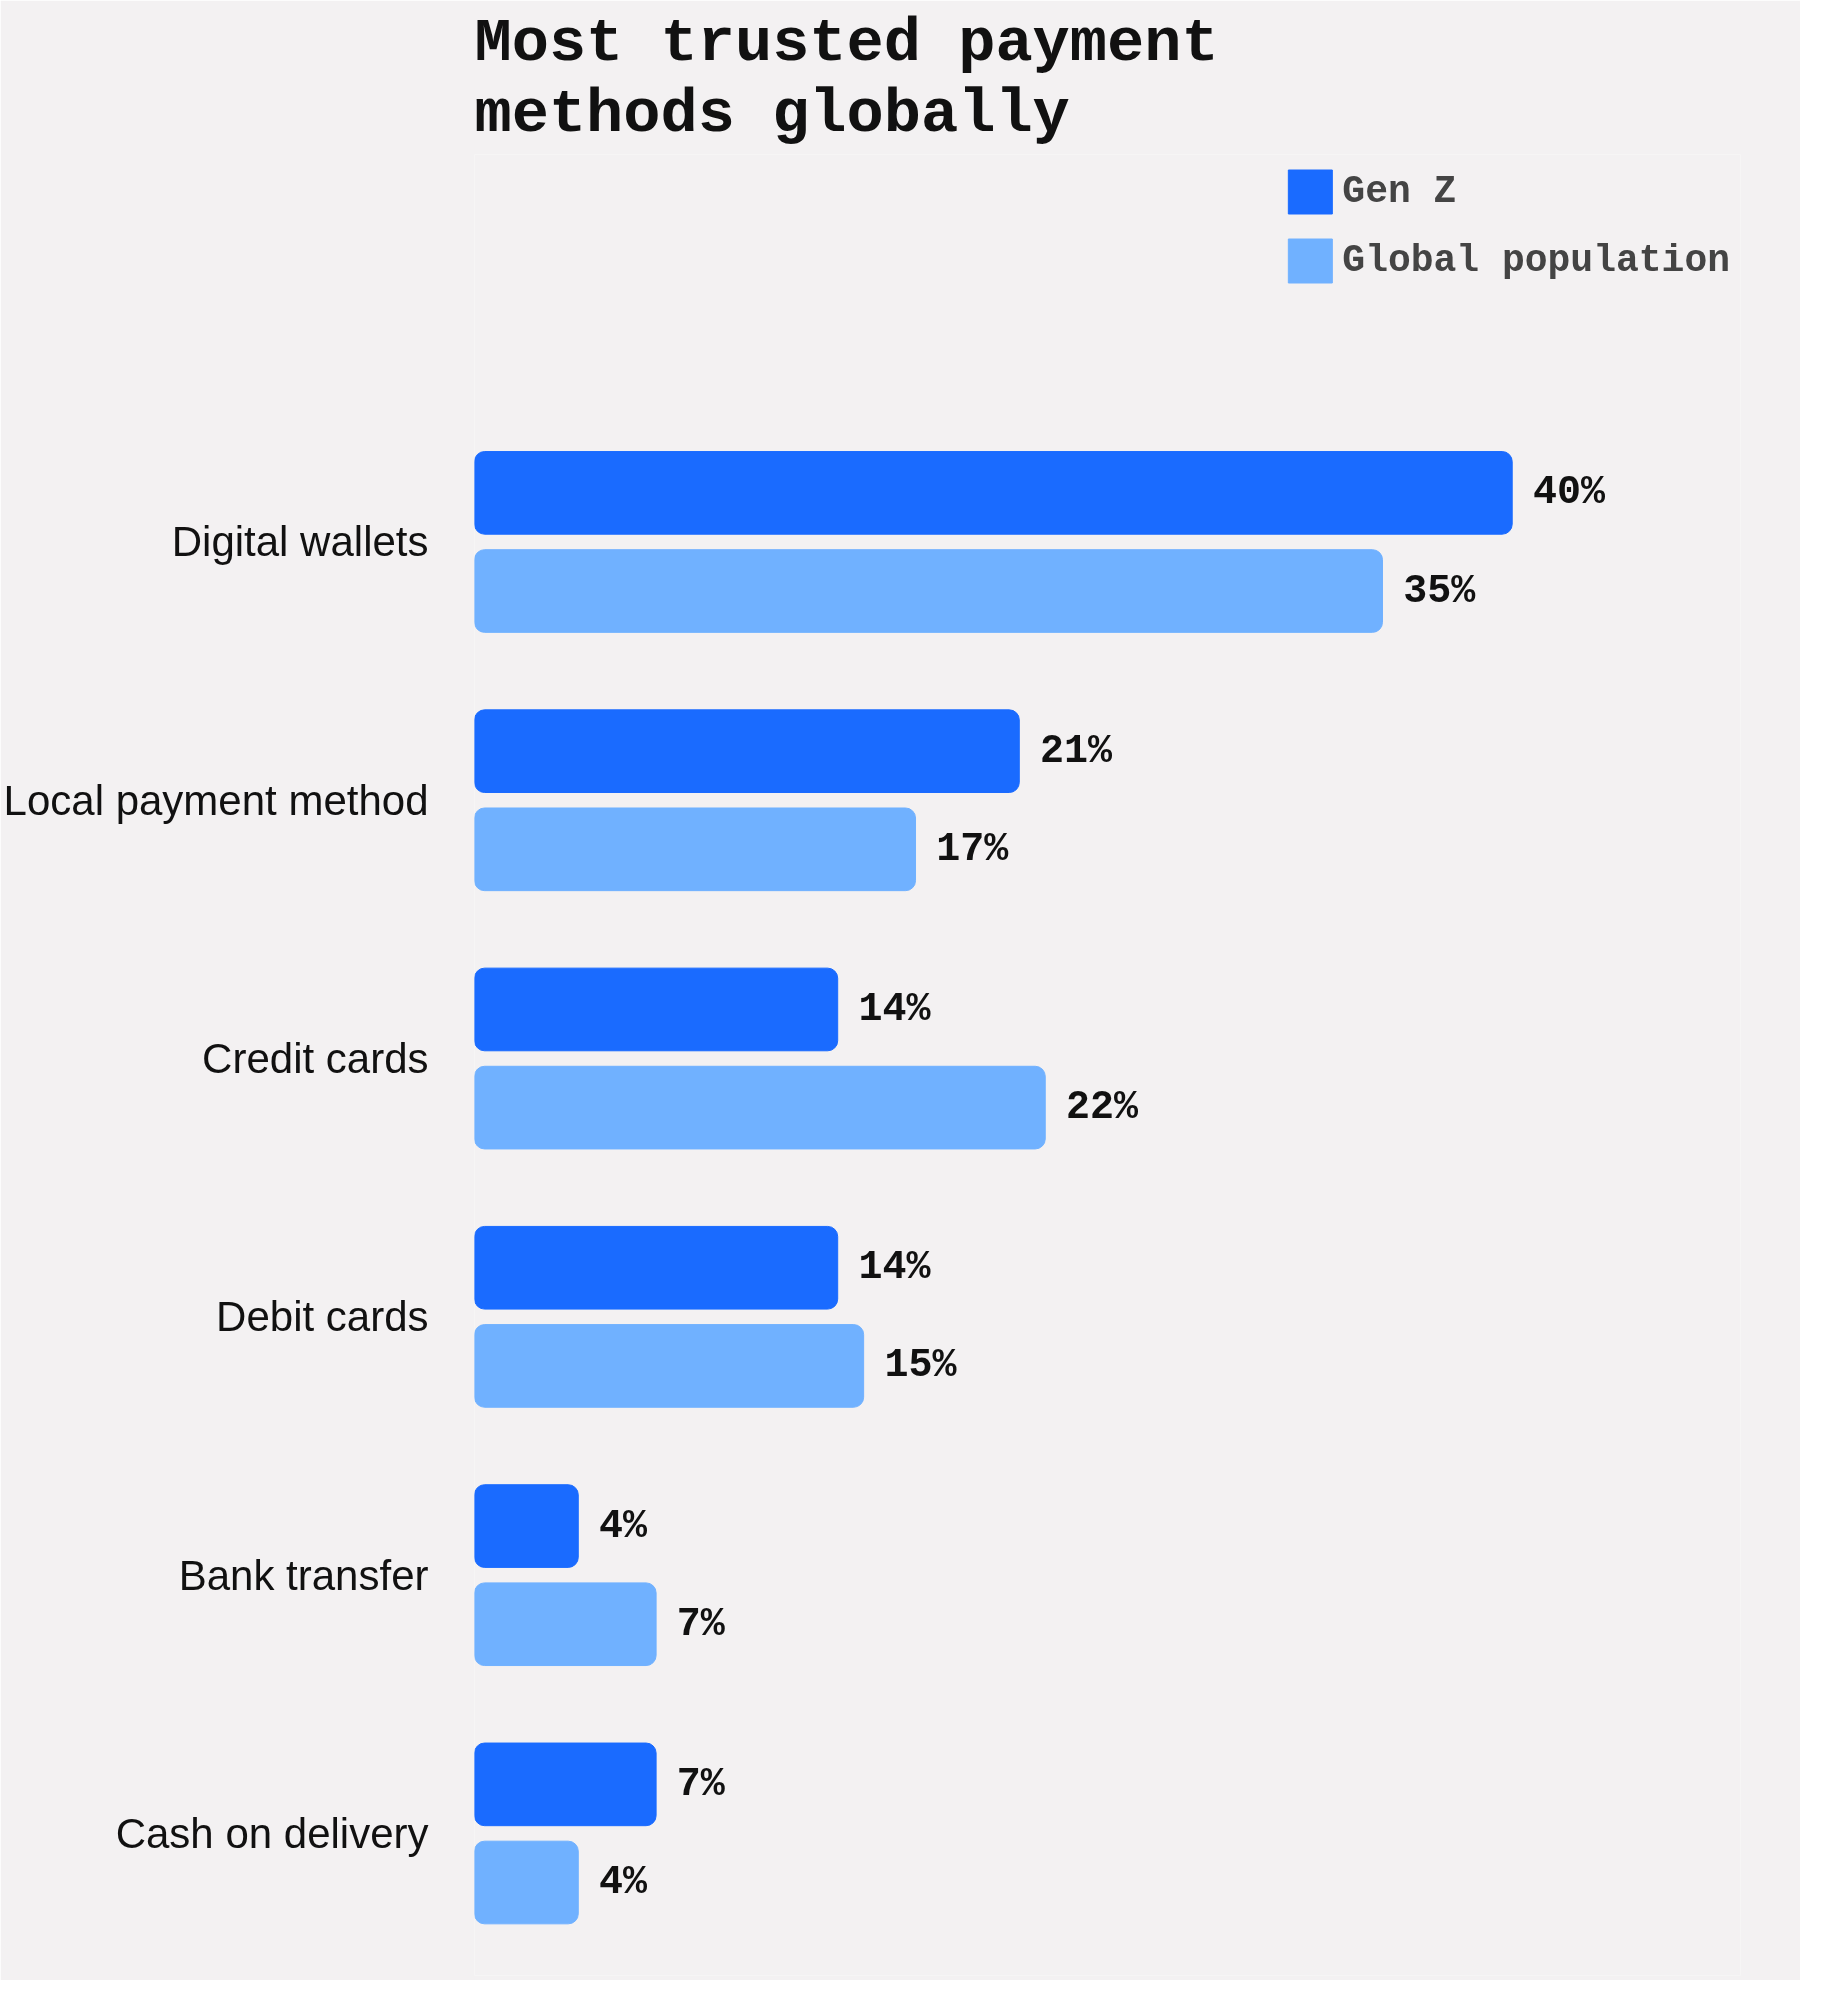 This screenshot has width=1824, height=2004. I want to click on y-tick-label: Credit cards, so click(315, 1059).